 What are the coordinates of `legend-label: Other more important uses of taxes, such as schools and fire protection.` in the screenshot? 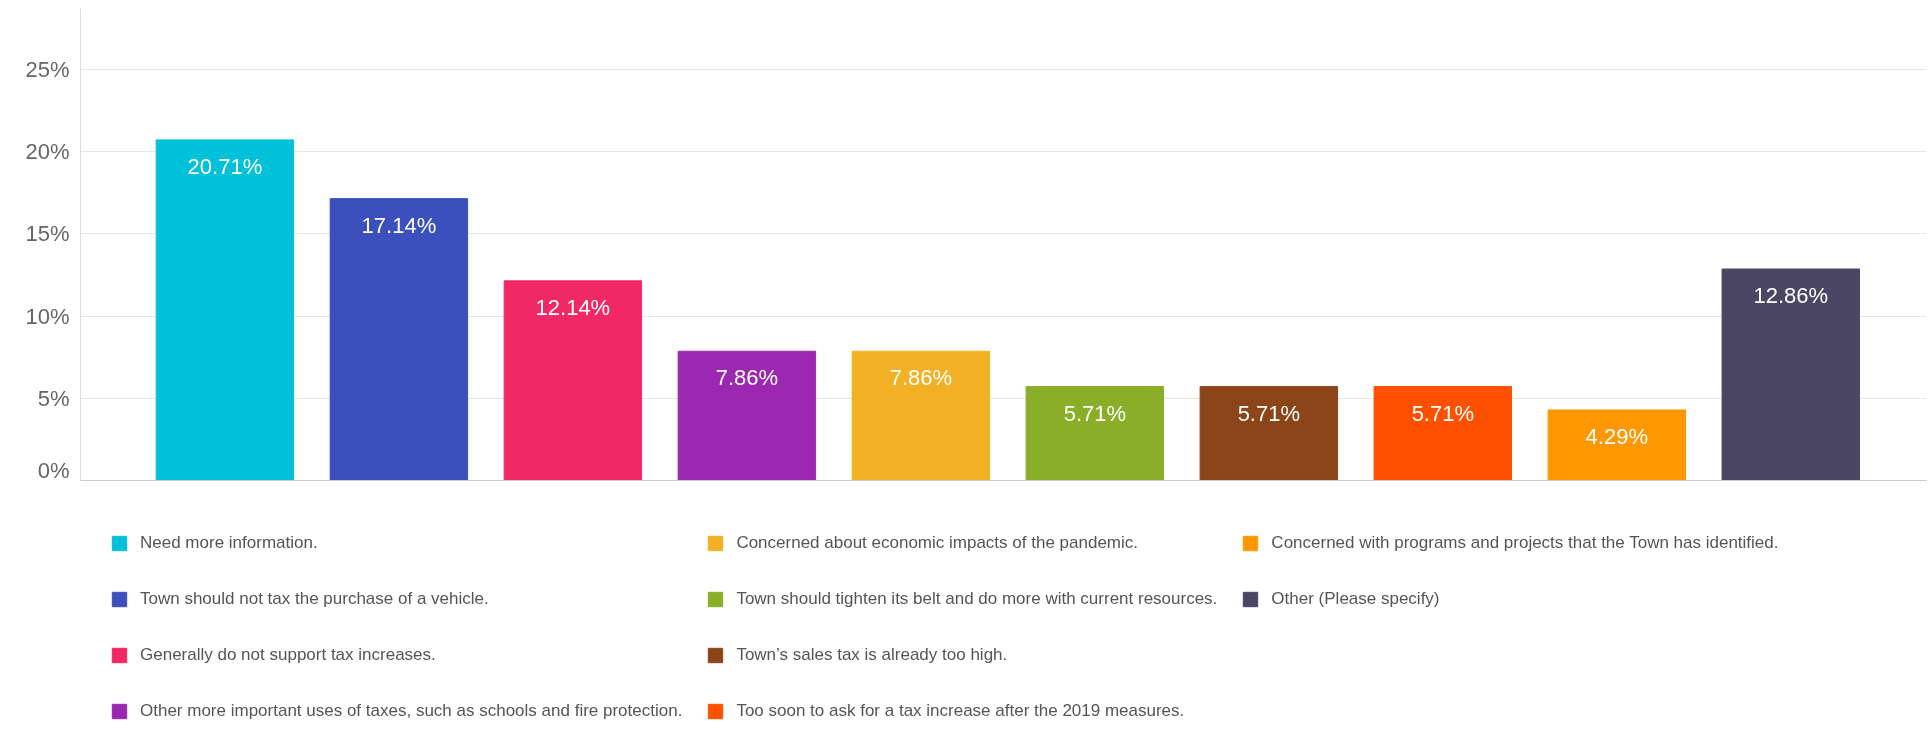 It's located at (411, 711).